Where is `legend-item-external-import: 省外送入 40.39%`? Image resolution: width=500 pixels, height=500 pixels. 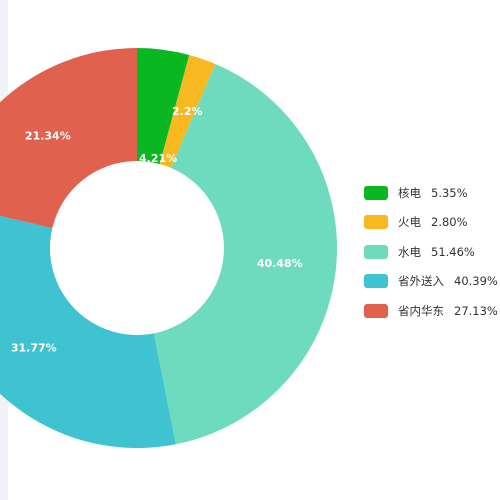 legend-item-external-import: 省外送入 40.39% is located at coordinates (431, 282).